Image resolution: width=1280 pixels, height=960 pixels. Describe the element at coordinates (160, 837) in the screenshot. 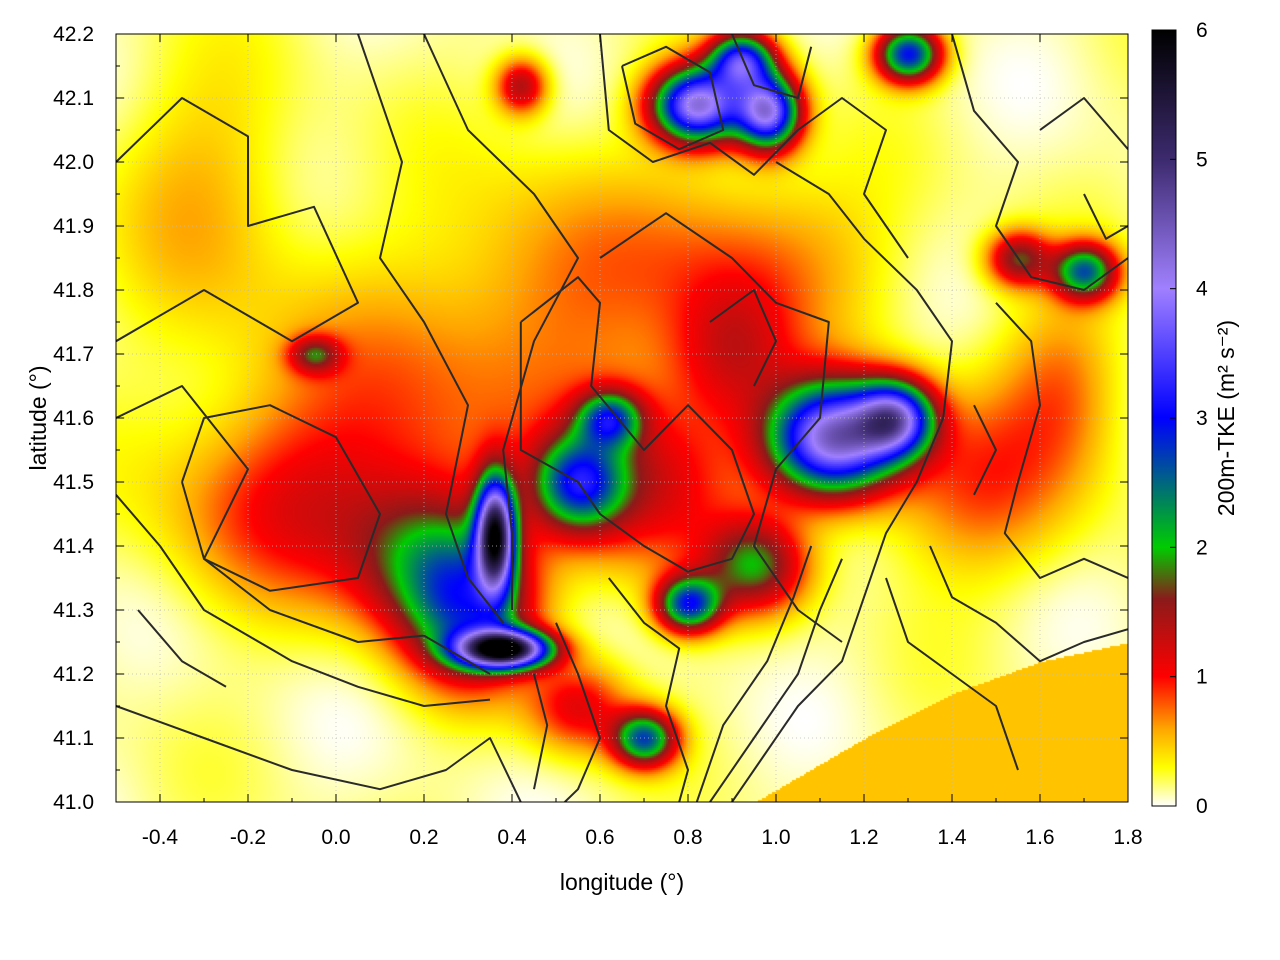

I see `x-tick-label: -0.4` at that location.